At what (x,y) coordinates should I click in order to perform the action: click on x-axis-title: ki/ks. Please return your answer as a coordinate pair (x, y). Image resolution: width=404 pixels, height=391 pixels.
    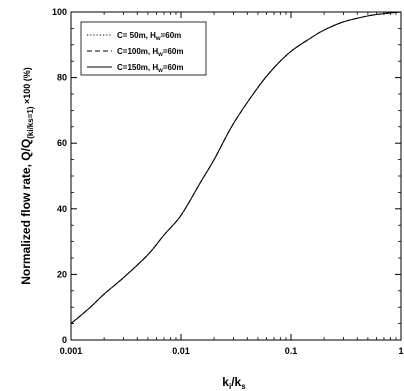
    Looking at the image, I should click on (234, 383).